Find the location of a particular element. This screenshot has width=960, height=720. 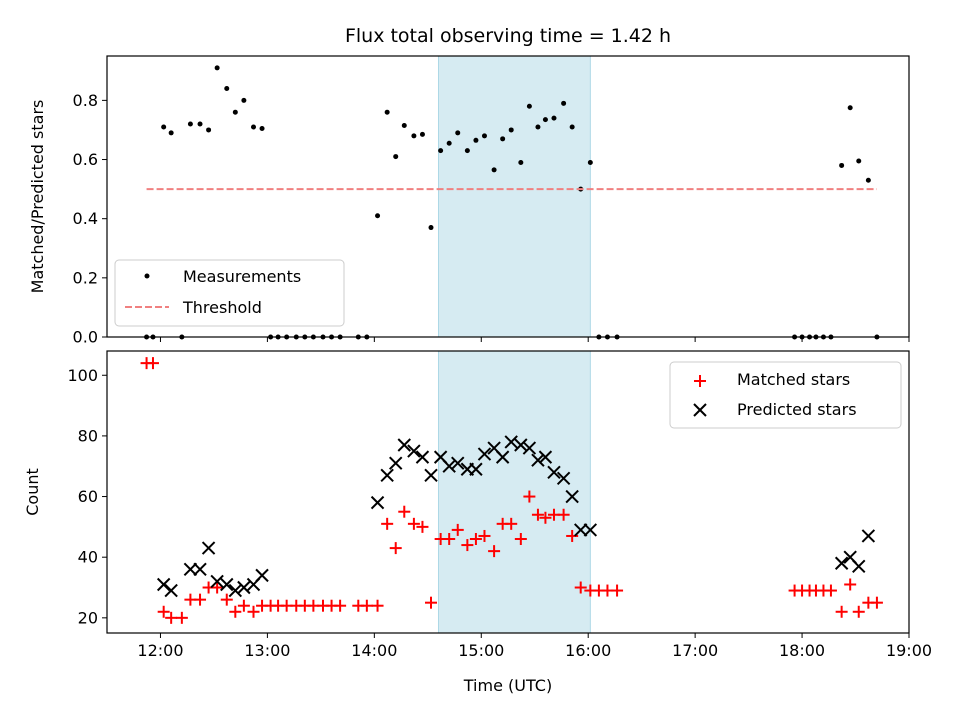

y-tick-label: 60 is located at coordinates (88, 496).